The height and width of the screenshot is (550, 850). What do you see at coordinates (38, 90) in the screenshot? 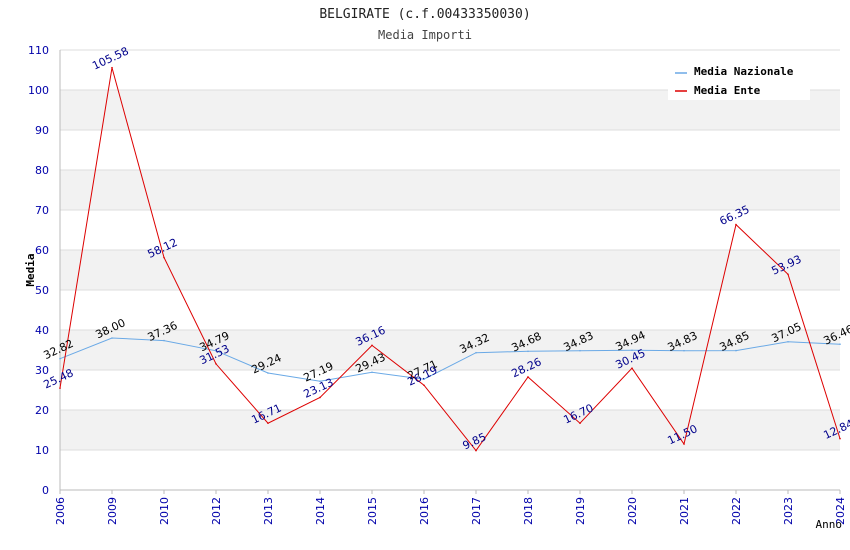
I see `y-tick-label: 100` at bounding box center [38, 90].